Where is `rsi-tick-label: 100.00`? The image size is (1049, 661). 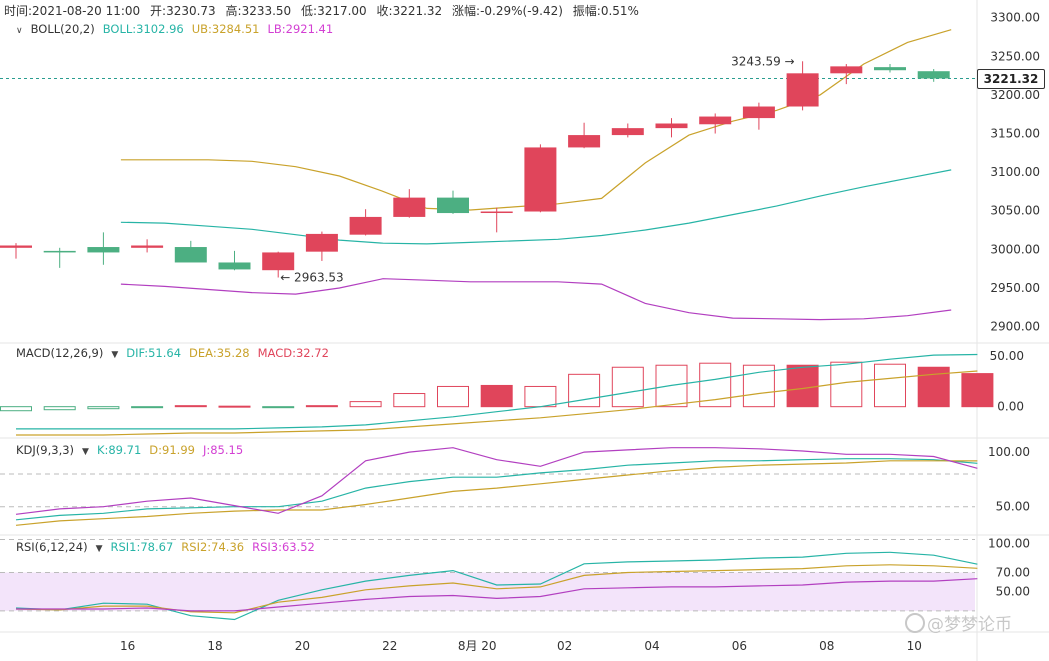
rsi-tick-label: 100.00 is located at coordinates (1009, 544).